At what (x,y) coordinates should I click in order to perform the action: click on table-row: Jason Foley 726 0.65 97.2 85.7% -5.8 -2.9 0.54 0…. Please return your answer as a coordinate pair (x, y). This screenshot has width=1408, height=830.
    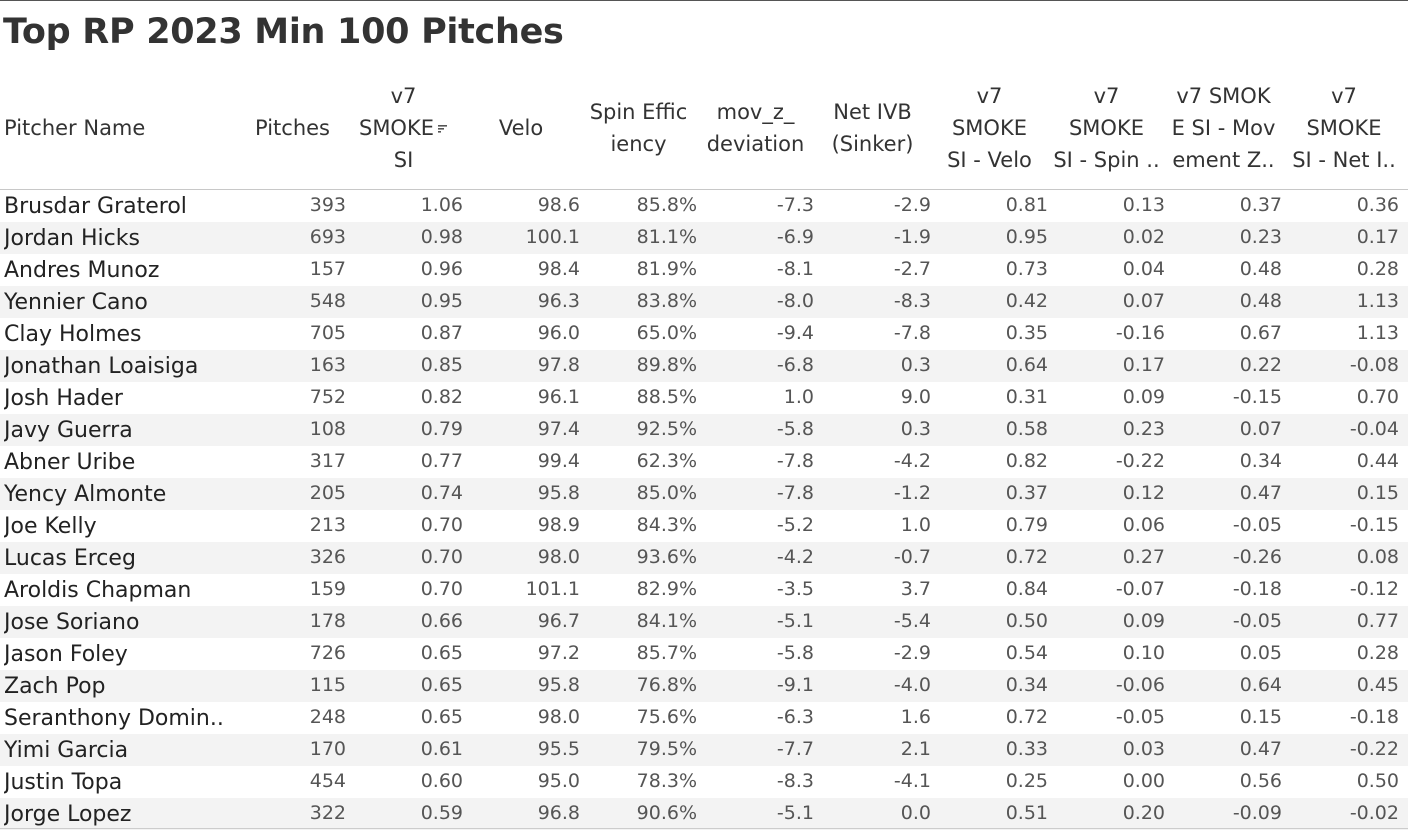
    Looking at the image, I should click on (704, 654).